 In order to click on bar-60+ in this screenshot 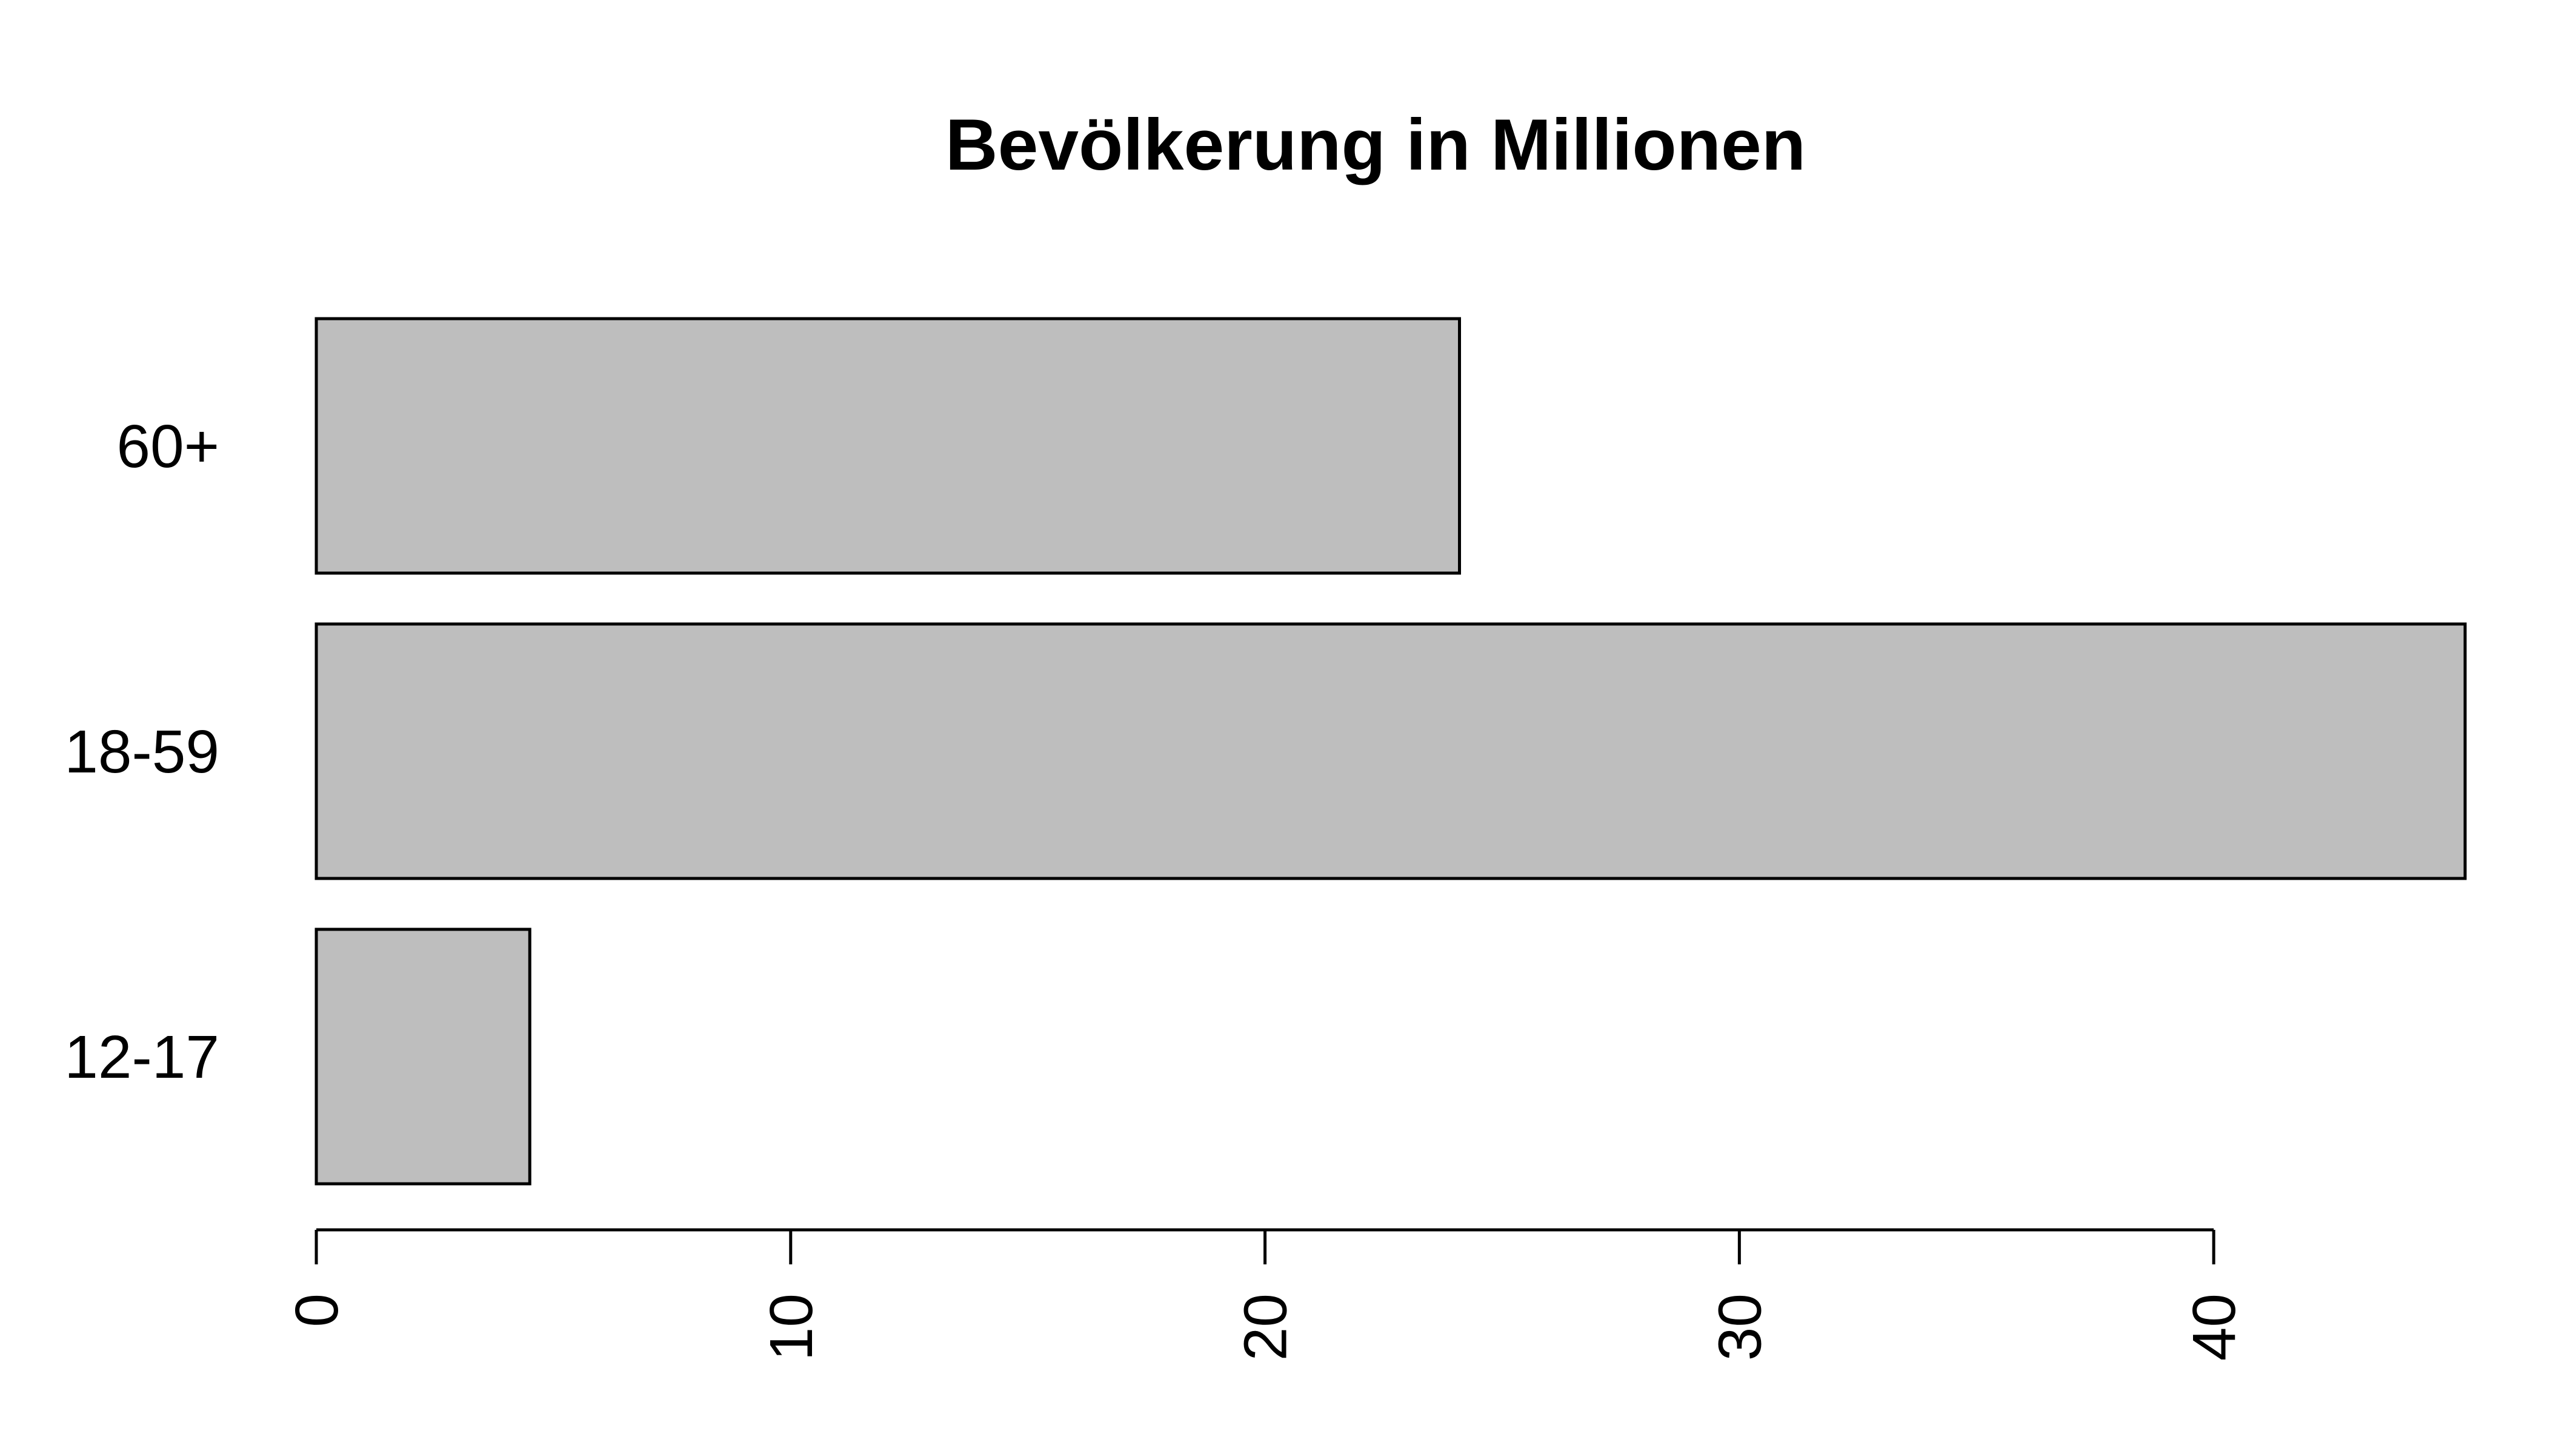, I will do `click(888, 446)`.